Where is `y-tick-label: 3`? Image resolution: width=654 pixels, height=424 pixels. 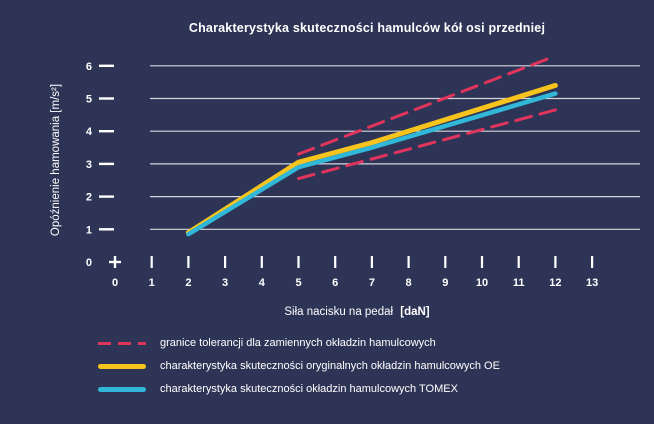
y-tick-label: 3 is located at coordinates (89, 165).